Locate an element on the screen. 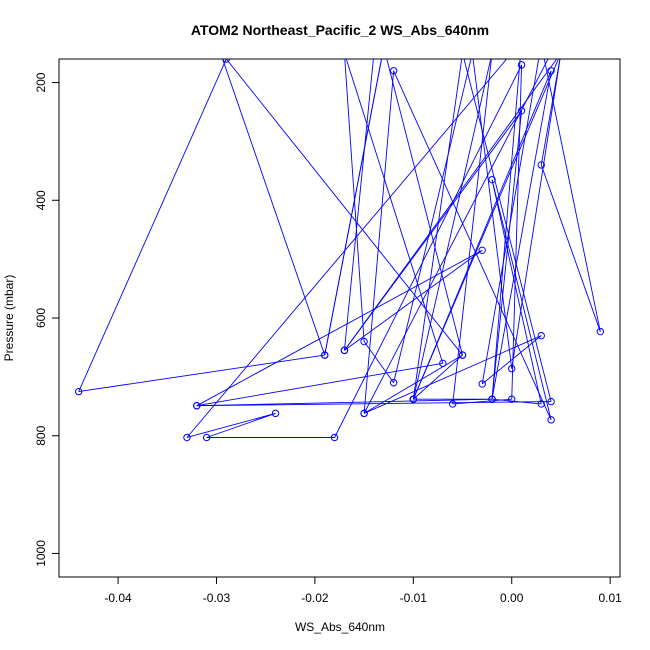 The image size is (650, 650). y-axis-label: Pressure (mbar) is located at coordinates (9, 318).